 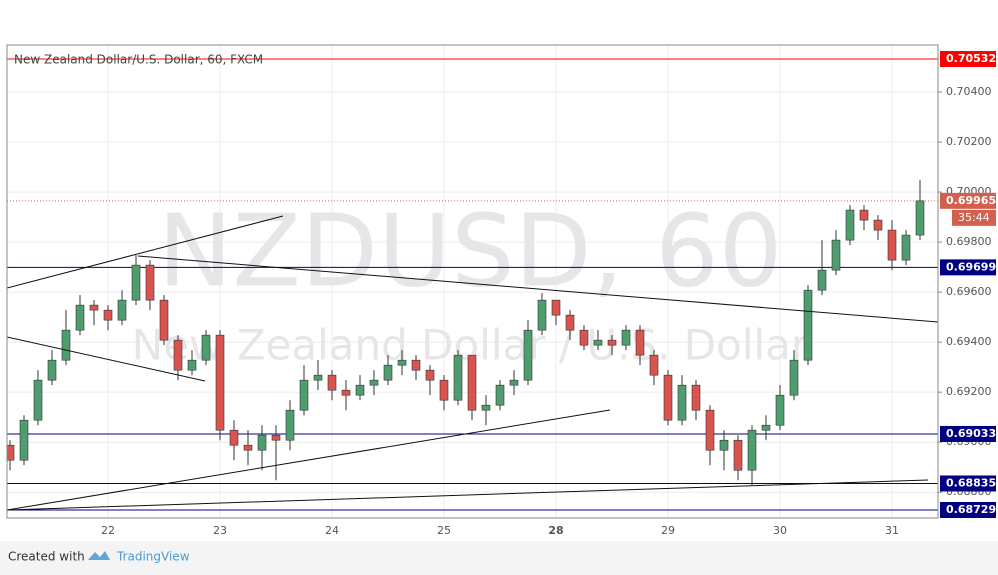 What do you see at coordinates (971, 509) in the screenshot?
I see `price-label: 0.68729` at bounding box center [971, 509].